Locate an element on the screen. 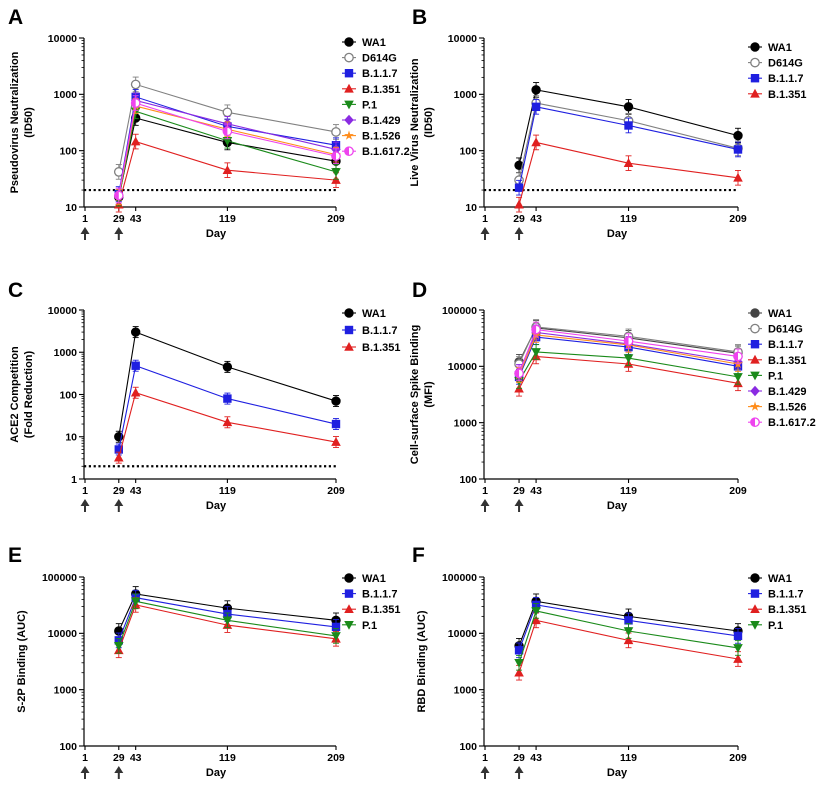 This screenshot has width=834, height=791. legend-marker-f-wa1 is located at coordinates (755, 578).